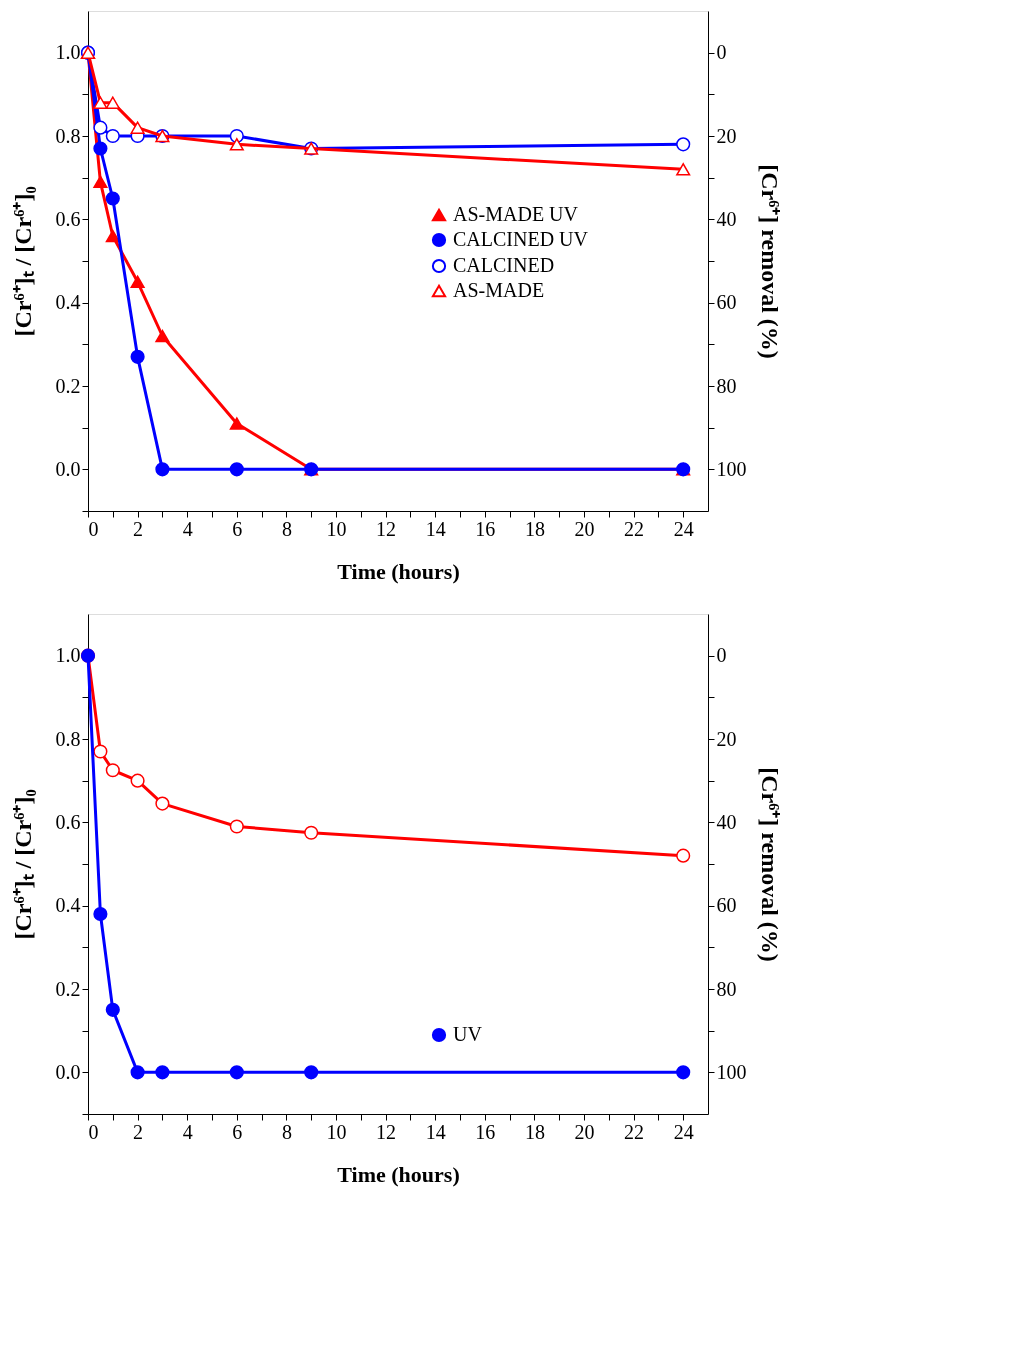  Describe the element at coordinates (504, 265) in the screenshot. I see `legend-label: CALCINED` at that location.